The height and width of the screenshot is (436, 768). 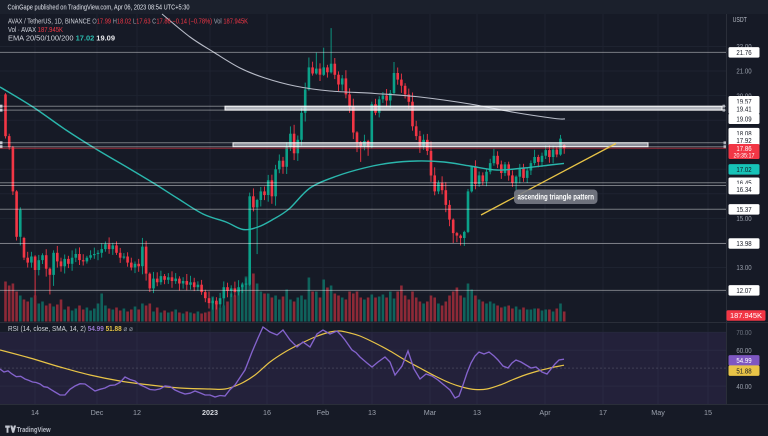 I want to click on svg-text: 60.00, so click(x=743, y=350).